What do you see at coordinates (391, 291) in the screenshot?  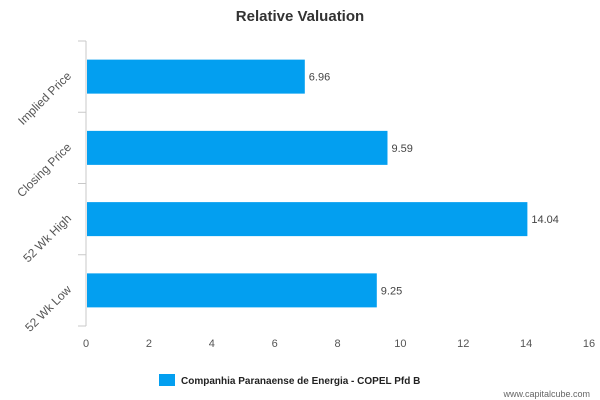 I see `data-label: 9.25` at bounding box center [391, 291].